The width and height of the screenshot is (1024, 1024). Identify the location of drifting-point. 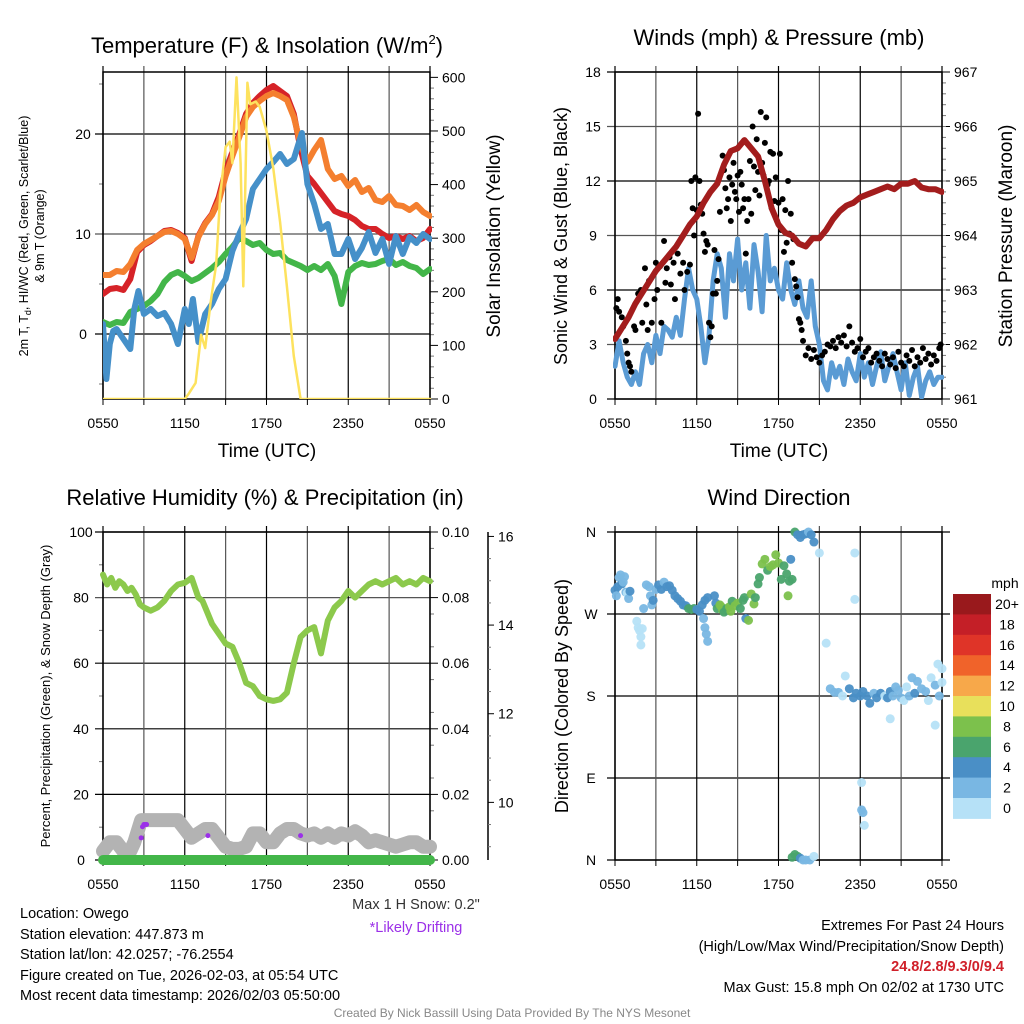
(147, 825).